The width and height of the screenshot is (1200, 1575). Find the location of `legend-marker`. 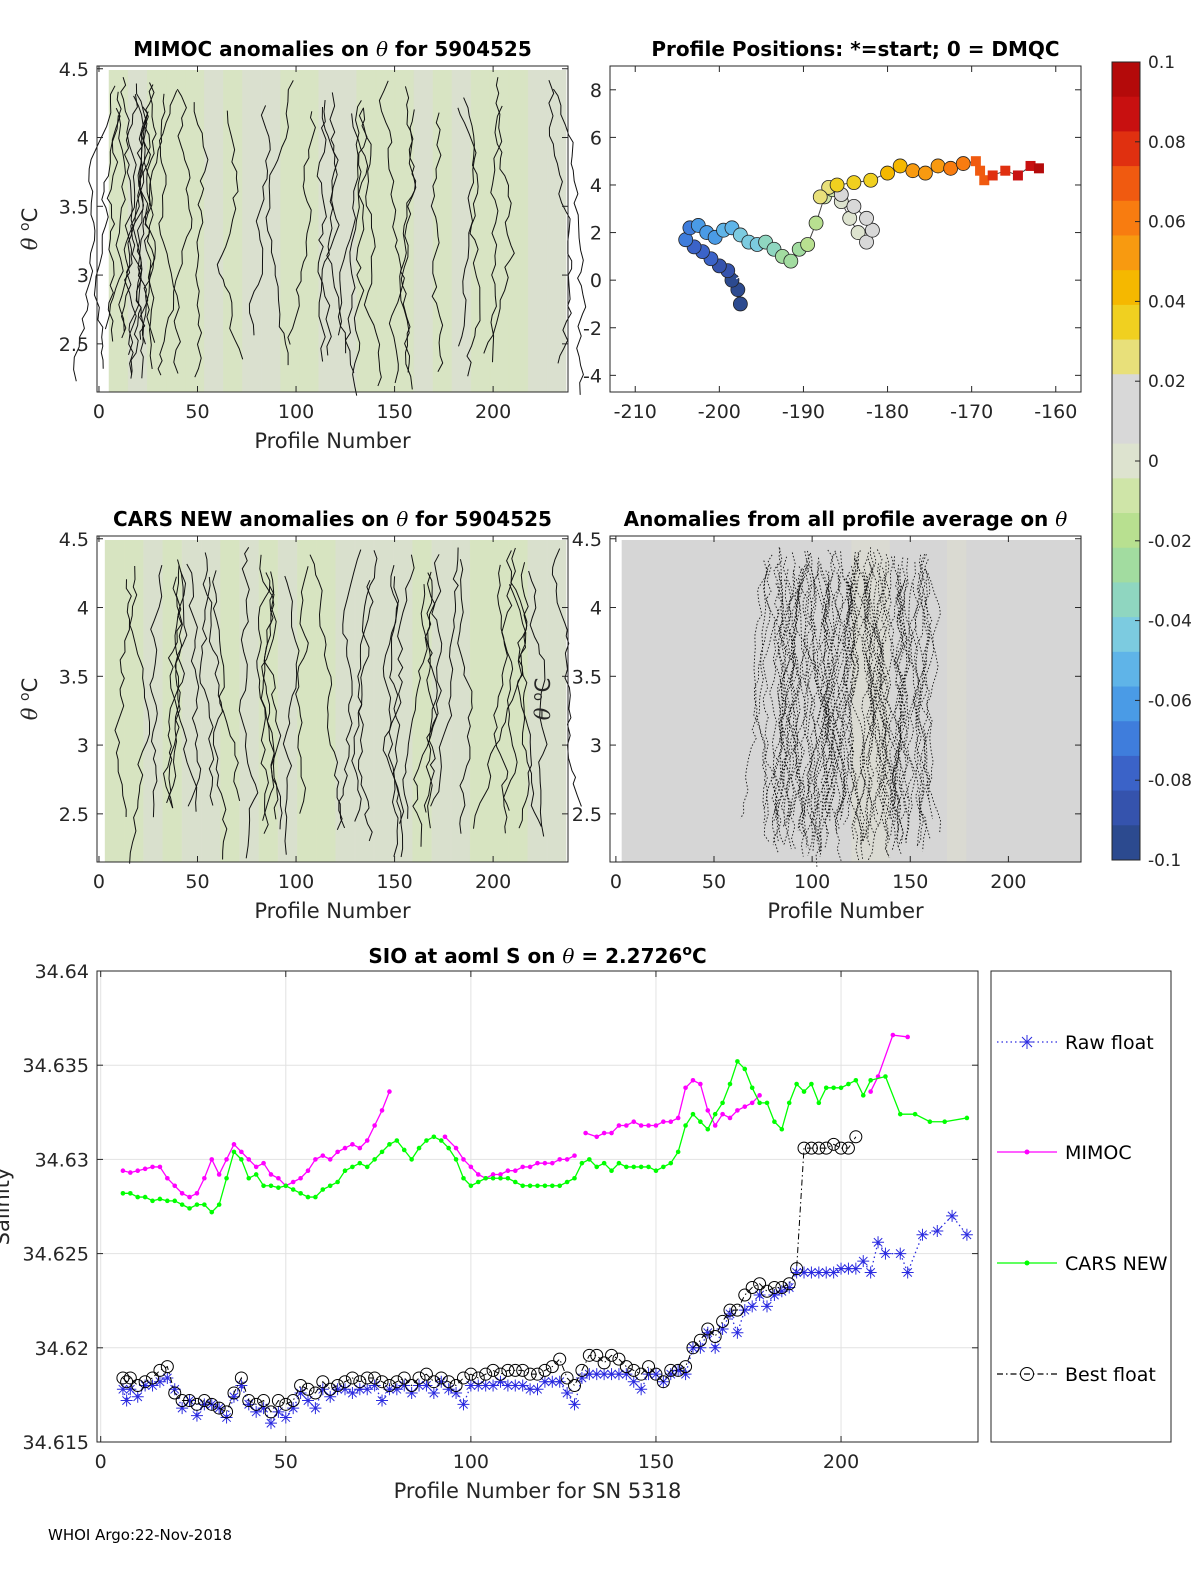

legend-marker is located at coordinates (1027, 1374).